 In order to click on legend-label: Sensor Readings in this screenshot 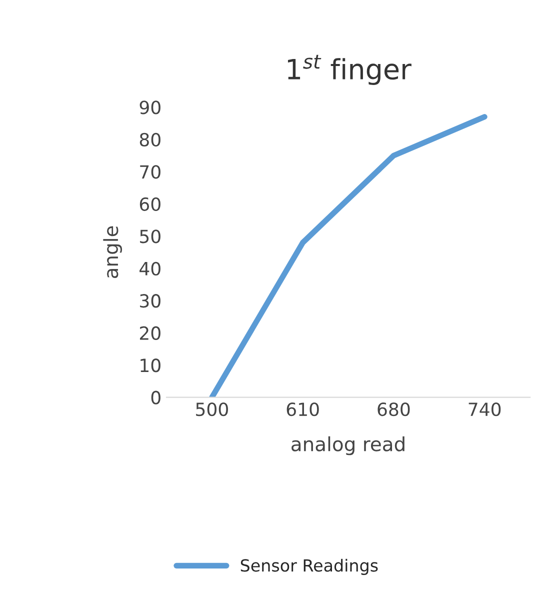, I will do `click(309, 566)`.